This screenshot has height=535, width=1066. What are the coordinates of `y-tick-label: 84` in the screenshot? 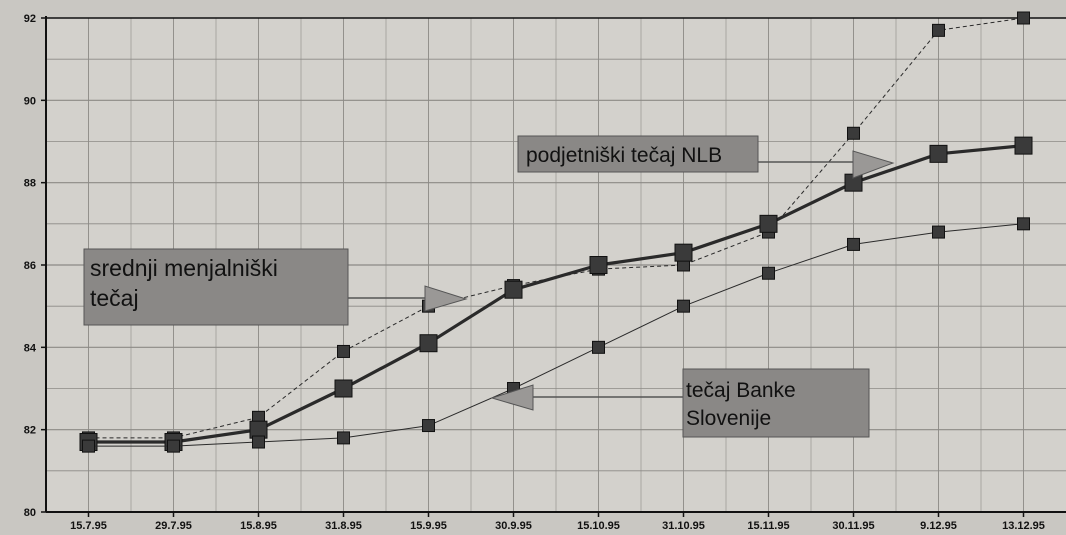 It's located at (30, 348).